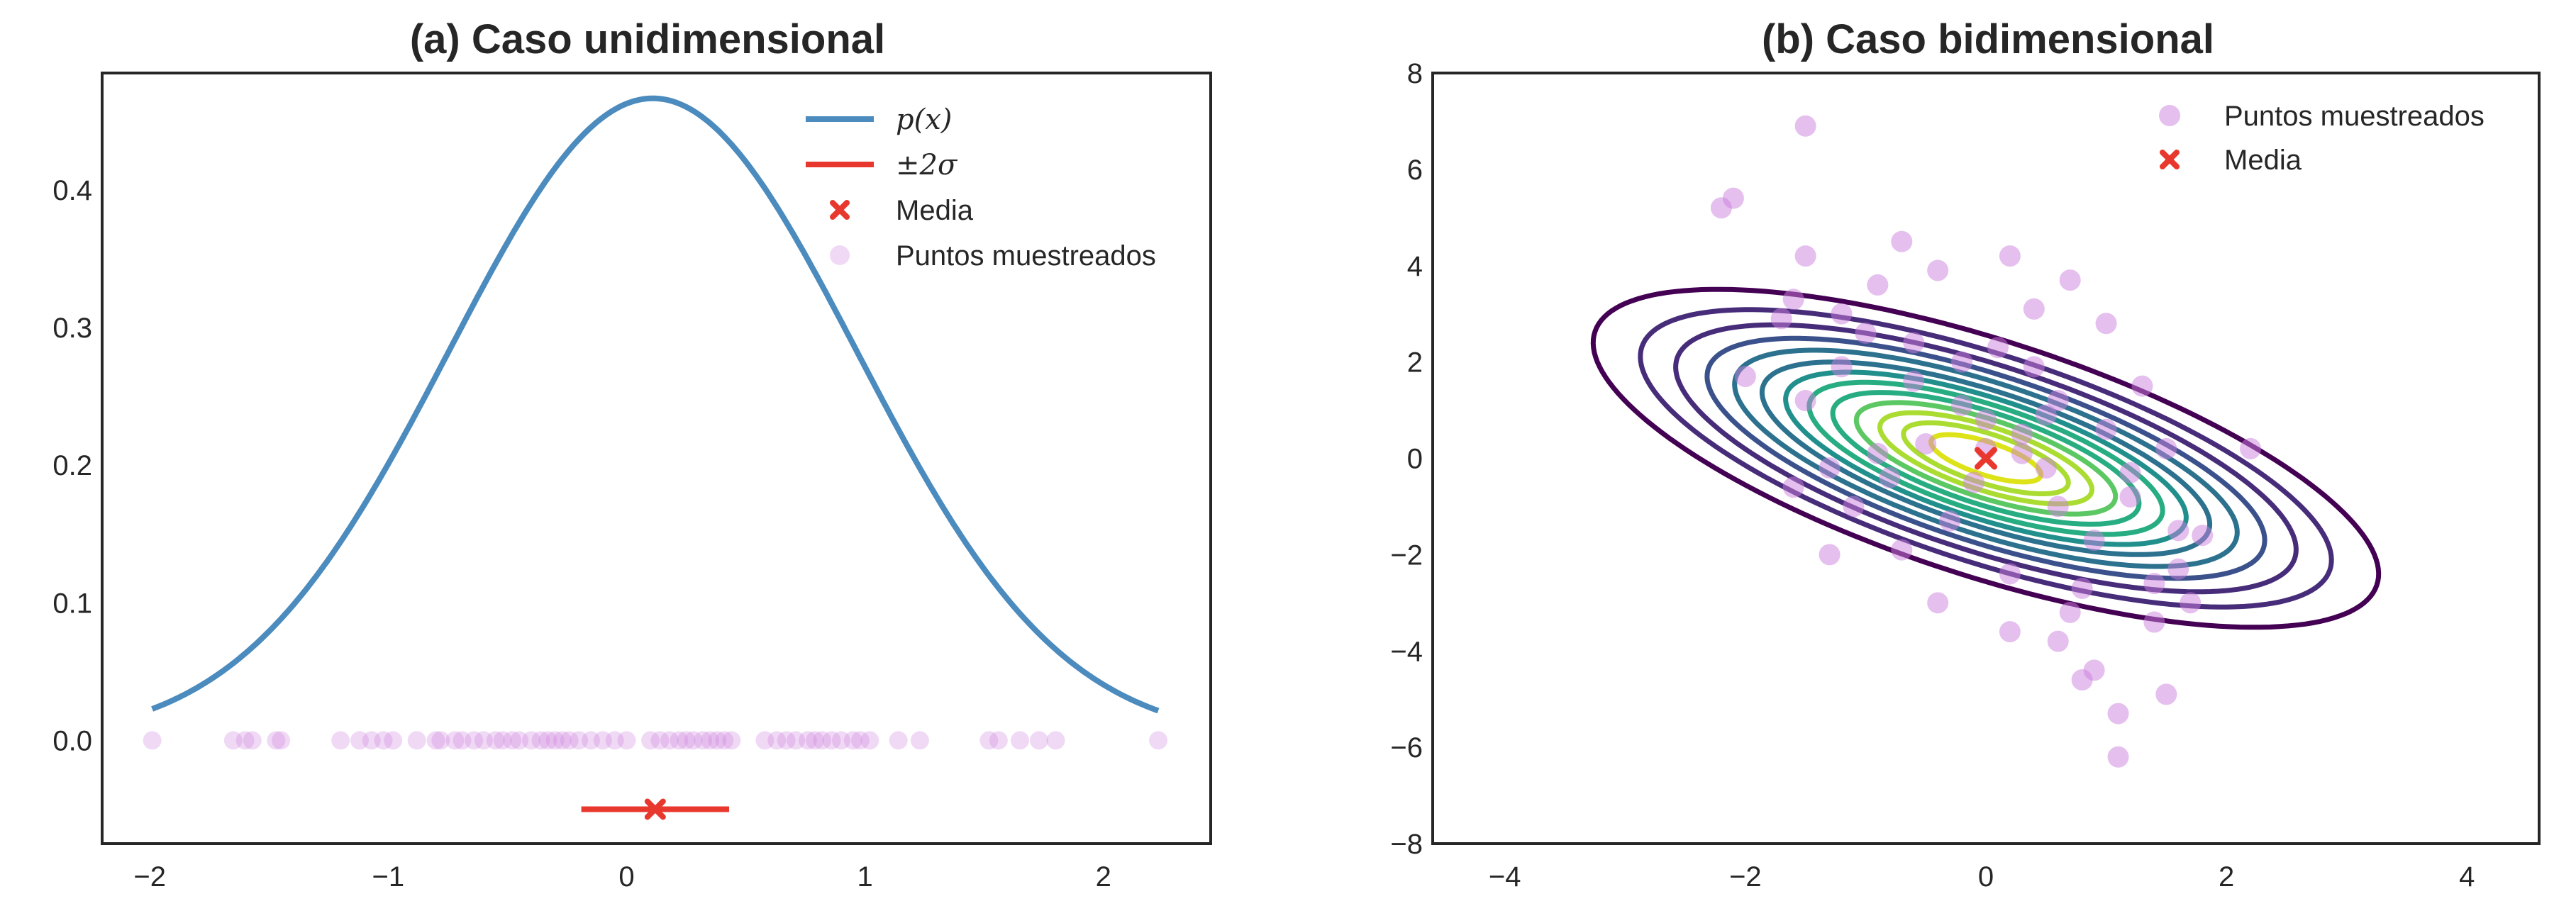 The image size is (2576, 906). Describe the element at coordinates (927, 165) in the screenshot. I see `legend-label-2sigma: ±2σ` at that location.